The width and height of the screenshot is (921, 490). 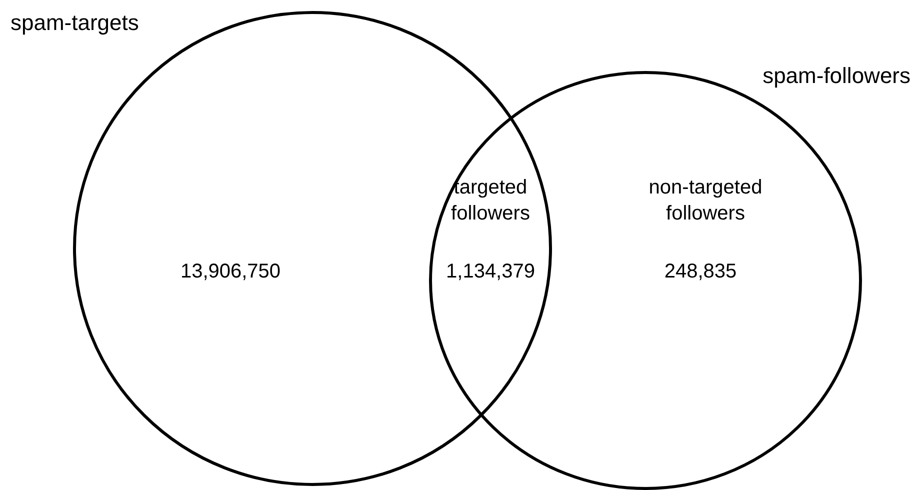 I want to click on text: spam-followers, so click(x=836, y=75).